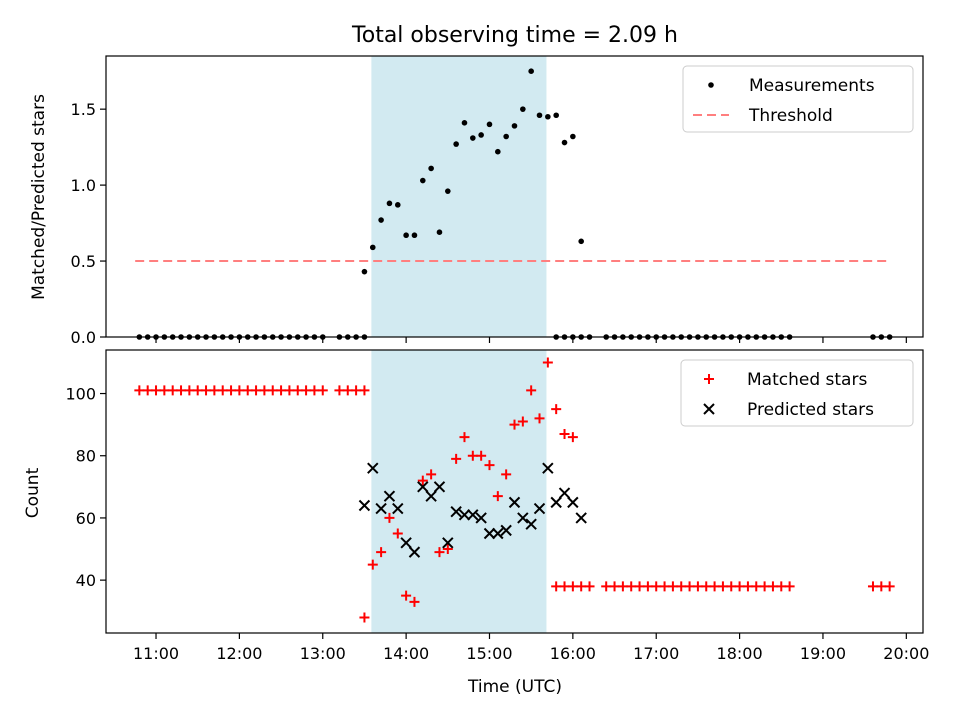 Image resolution: width=960 pixels, height=720 pixels. Describe the element at coordinates (83, 261) in the screenshot. I see `y-tick-label: 0.5` at that location.